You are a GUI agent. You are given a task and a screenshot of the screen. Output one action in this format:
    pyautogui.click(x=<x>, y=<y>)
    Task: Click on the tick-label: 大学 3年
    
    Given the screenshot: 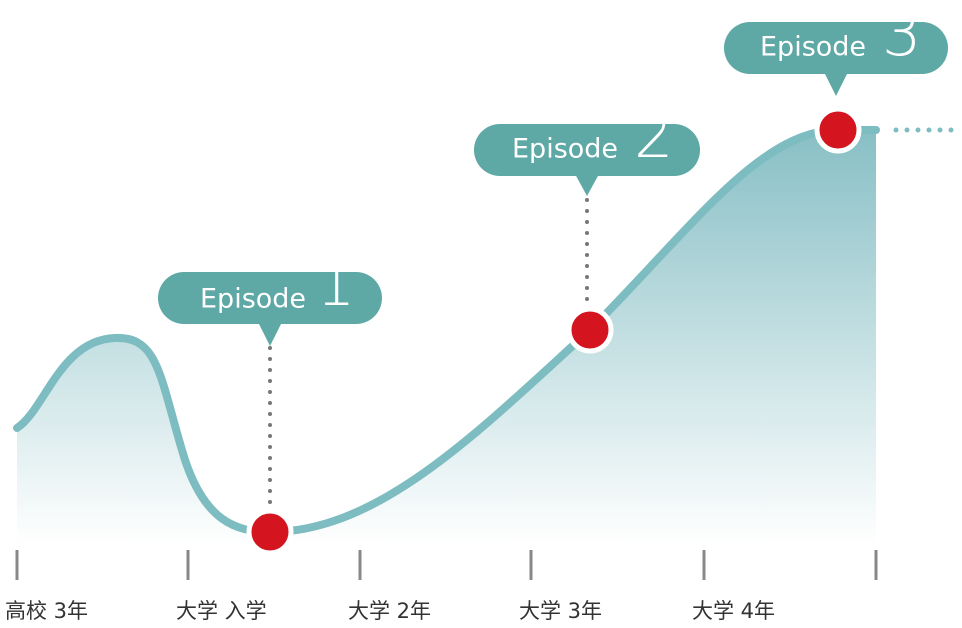 What is the action you would take?
    pyautogui.click(x=560, y=611)
    